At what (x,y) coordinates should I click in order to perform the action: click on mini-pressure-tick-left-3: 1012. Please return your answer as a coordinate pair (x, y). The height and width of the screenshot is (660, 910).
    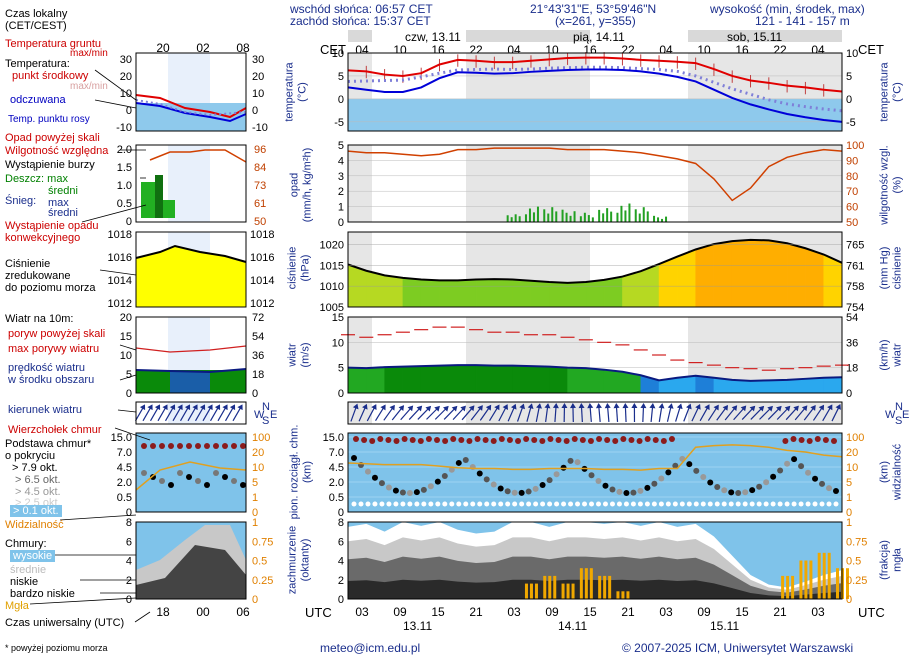
    Looking at the image, I should click on (120, 304).